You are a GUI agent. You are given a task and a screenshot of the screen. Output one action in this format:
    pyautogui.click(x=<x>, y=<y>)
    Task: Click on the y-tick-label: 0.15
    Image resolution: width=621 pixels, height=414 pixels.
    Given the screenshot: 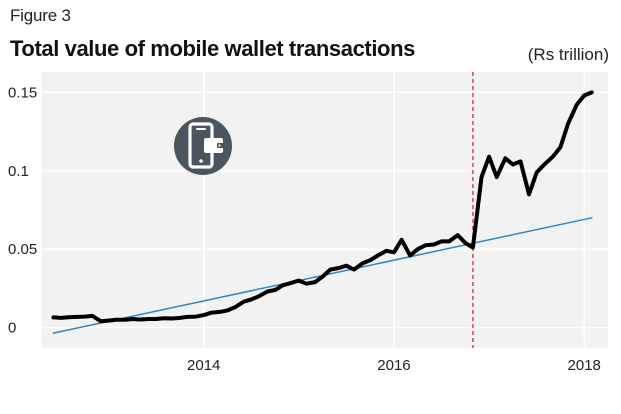 What is the action you would take?
    pyautogui.click(x=22, y=92)
    